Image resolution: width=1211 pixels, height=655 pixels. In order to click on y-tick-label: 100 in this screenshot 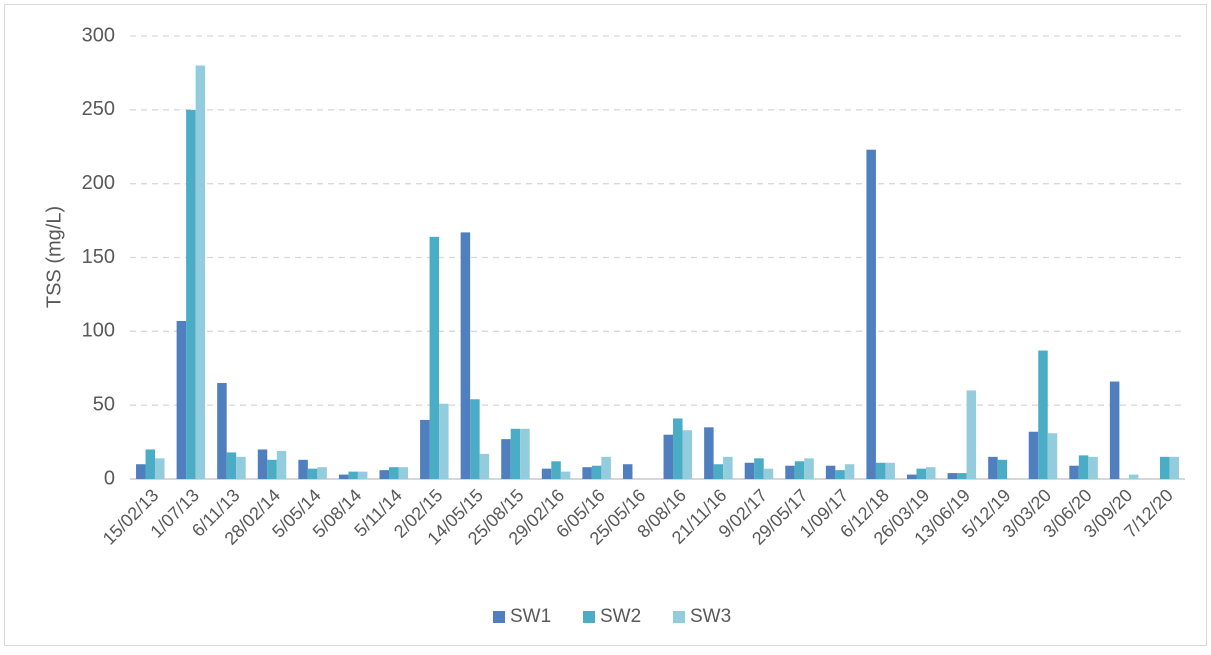, I will do `click(98, 331)`.